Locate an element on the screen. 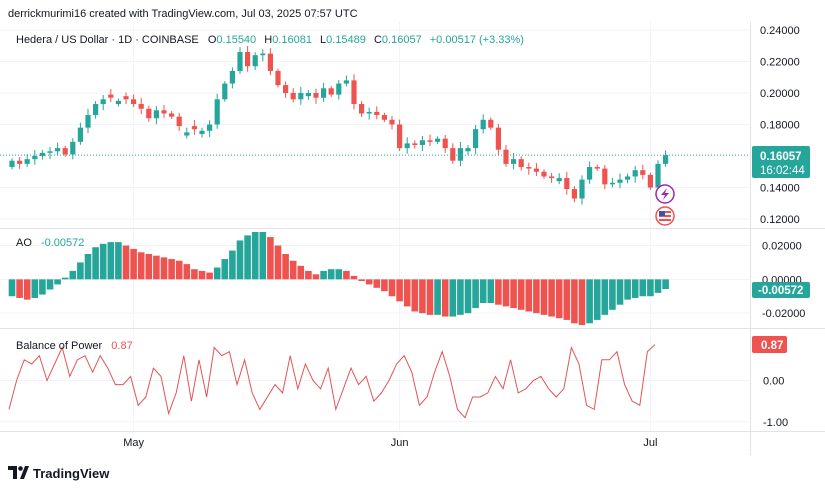 Image resolution: width=825 pixels, height=491 pixels. us-flag-event-icon is located at coordinates (665, 216).